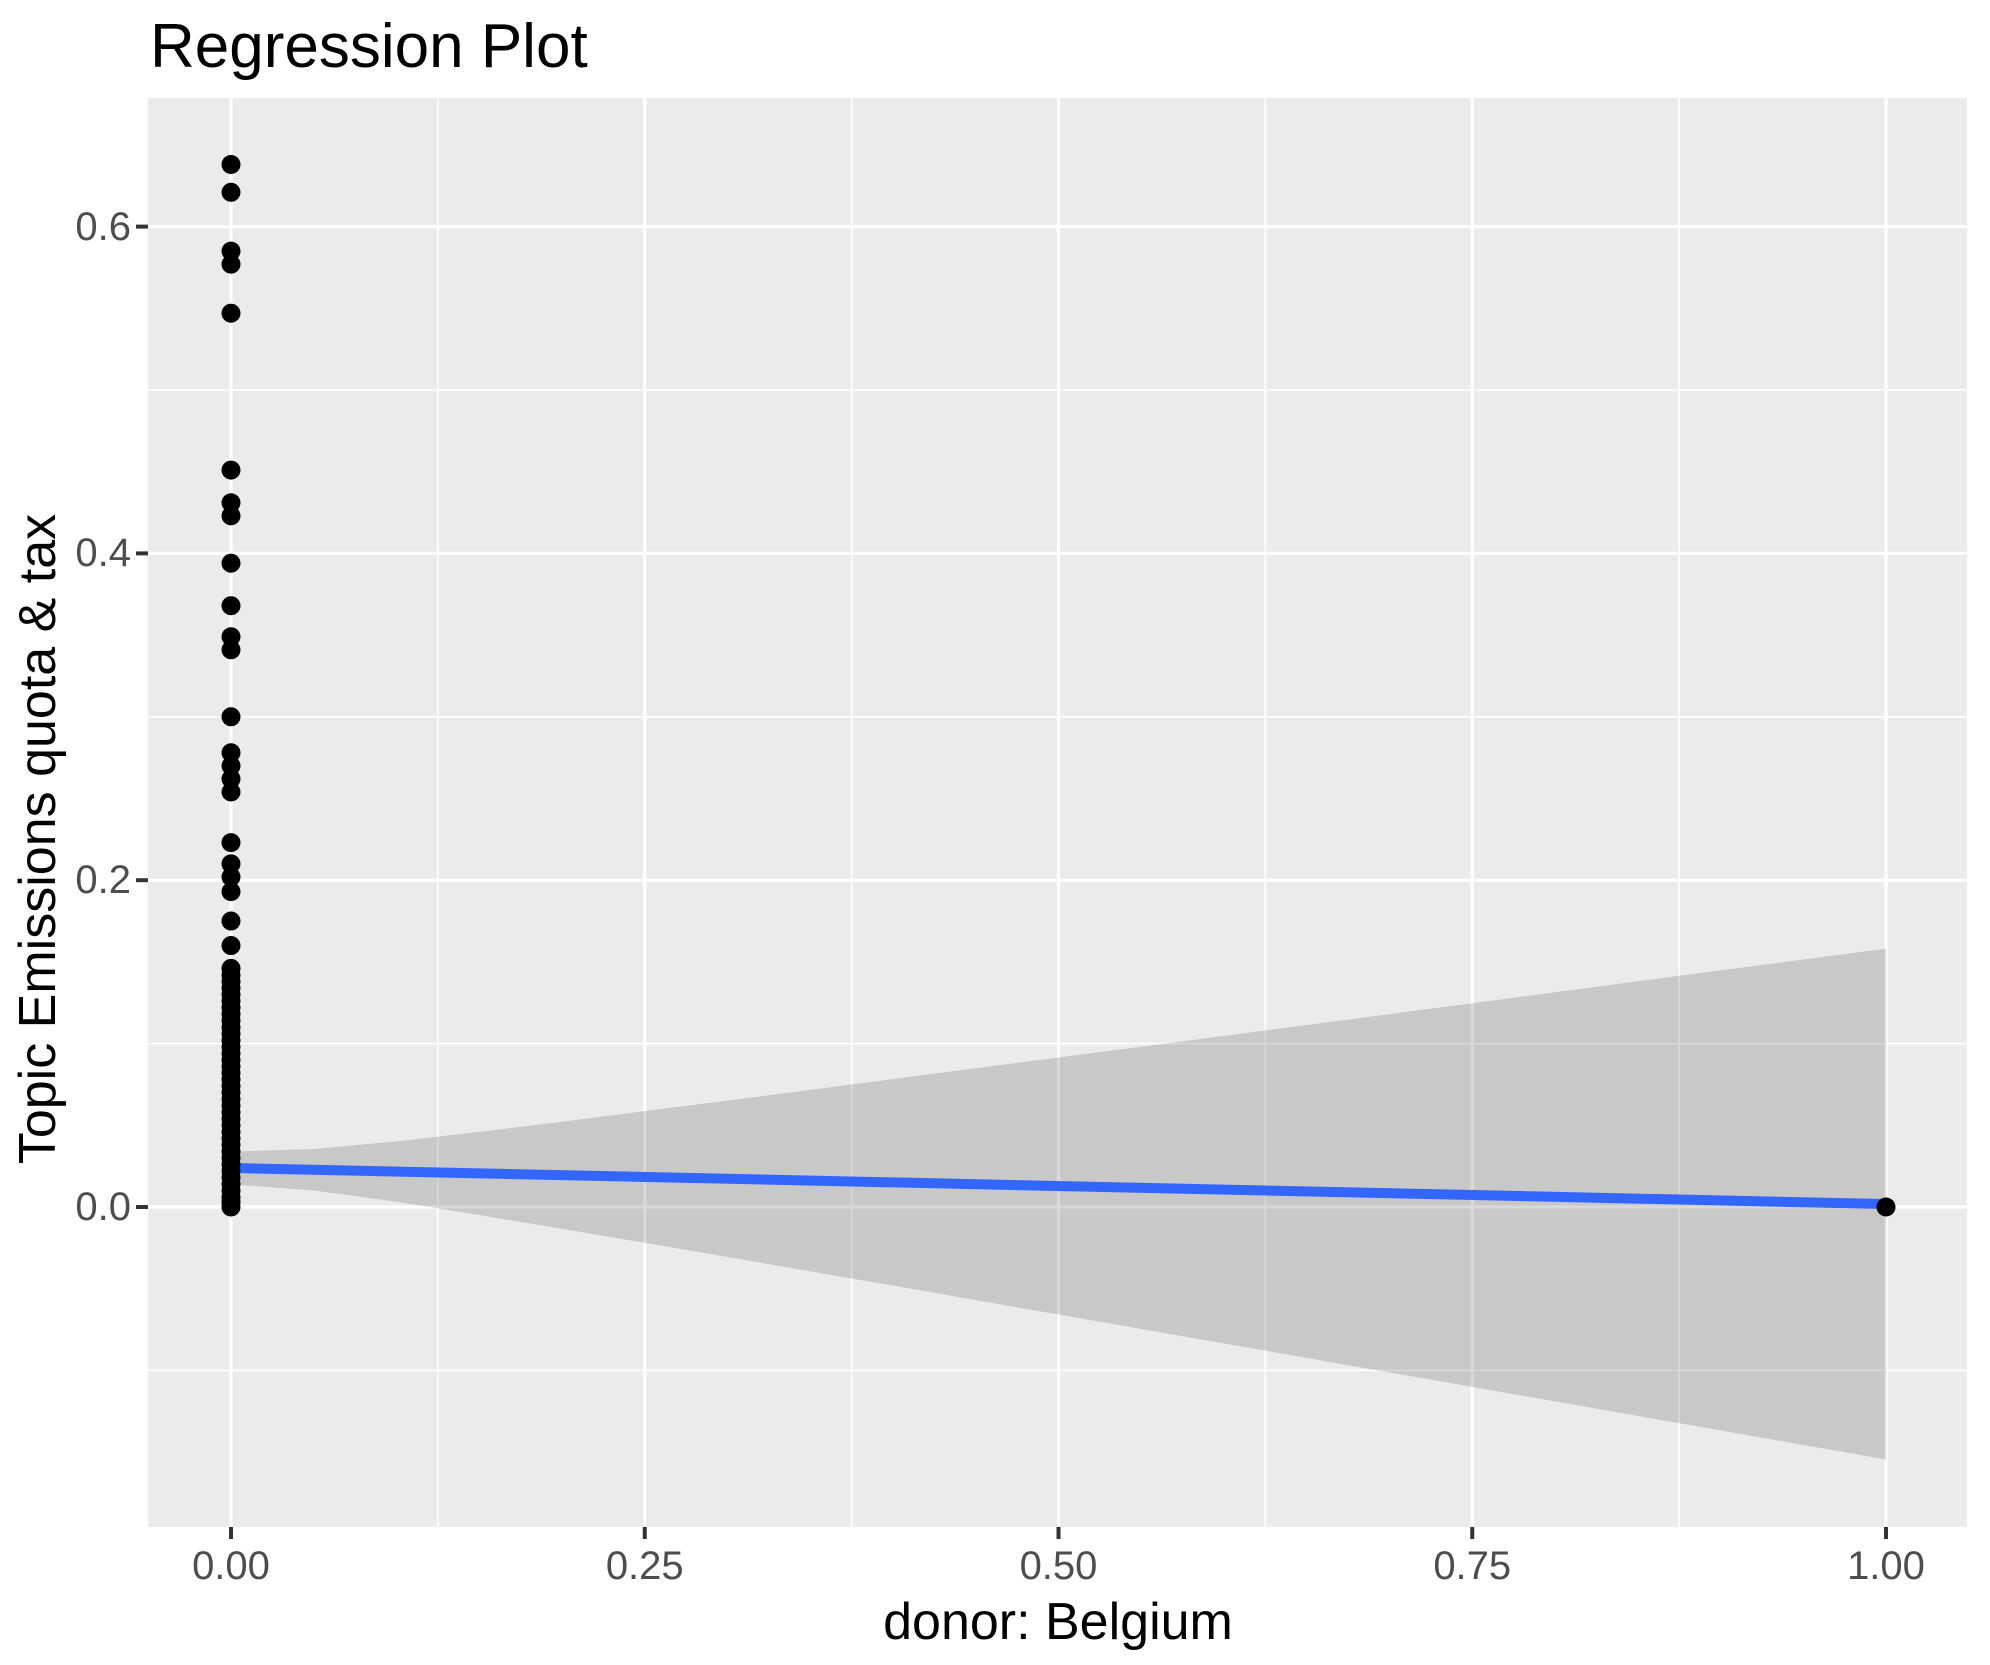 The height and width of the screenshot is (1665, 1990). Describe the element at coordinates (644, 1566) in the screenshot. I see `x-tick-label: 0.25` at that location.